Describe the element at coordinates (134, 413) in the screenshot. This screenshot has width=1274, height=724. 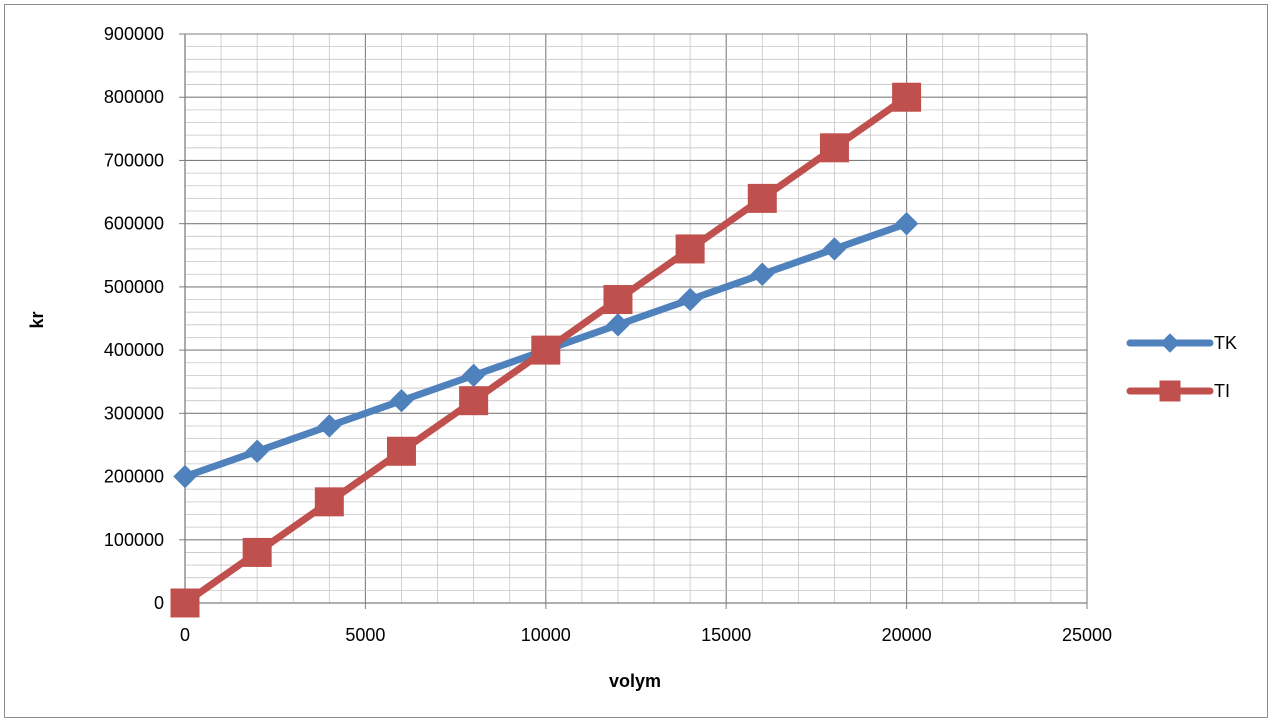
I see `y-tick-label: 300000` at that location.